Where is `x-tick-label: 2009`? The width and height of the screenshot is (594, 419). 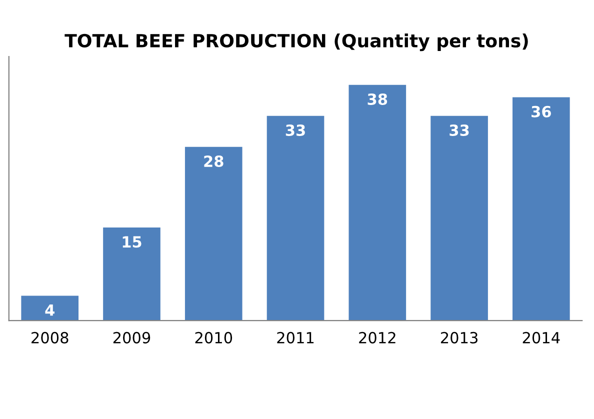
x-tick-label: 2009 is located at coordinates (131, 338).